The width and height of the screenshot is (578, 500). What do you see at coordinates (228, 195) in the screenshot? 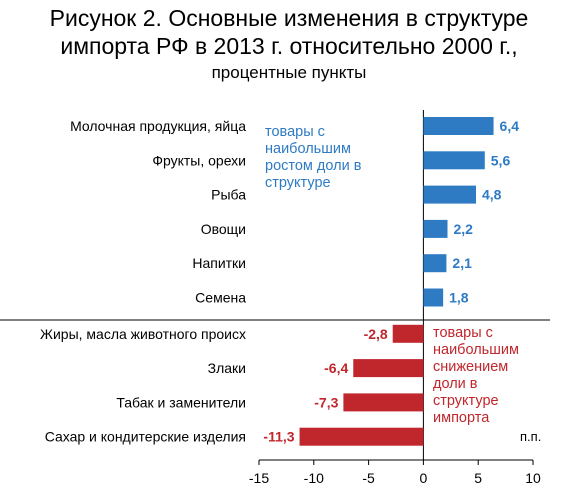
I see `category-label: Рыба` at bounding box center [228, 195].